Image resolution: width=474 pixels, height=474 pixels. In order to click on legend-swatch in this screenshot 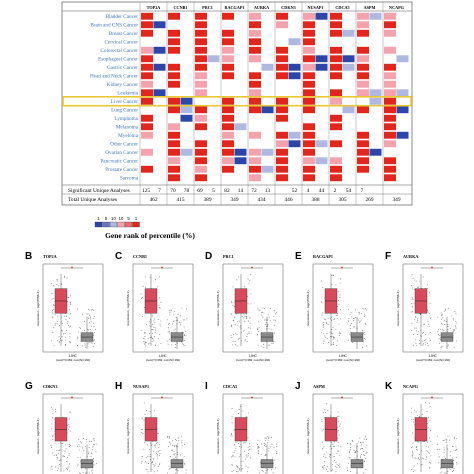, I will do `click(98, 224)`.